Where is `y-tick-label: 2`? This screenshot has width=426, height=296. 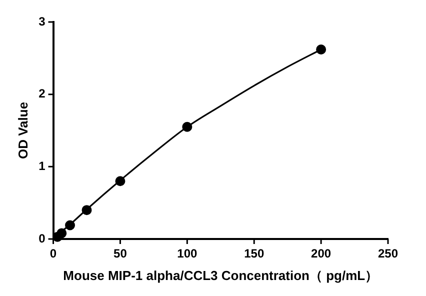 y-tick-label: 2 is located at coordinates (42, 93).